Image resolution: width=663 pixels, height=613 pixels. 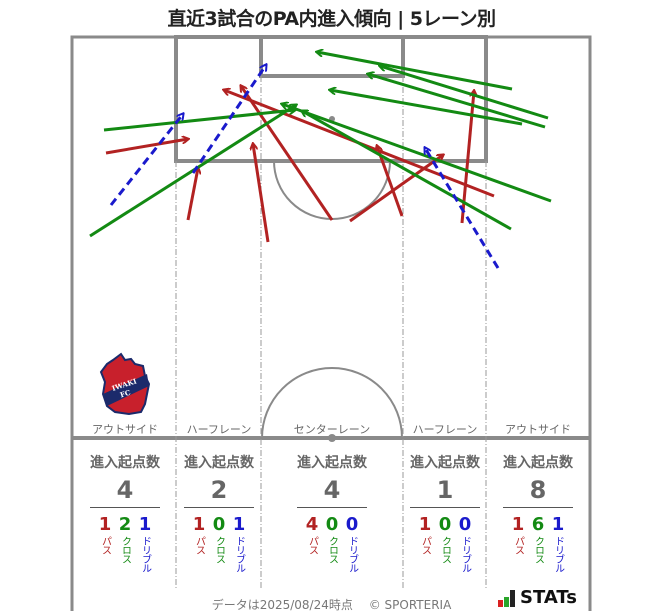 I want to click on lane-stats-center: 進入起点数 4 4 パス 0 クロス 0 ドリブル, so click(x=332, y=512).